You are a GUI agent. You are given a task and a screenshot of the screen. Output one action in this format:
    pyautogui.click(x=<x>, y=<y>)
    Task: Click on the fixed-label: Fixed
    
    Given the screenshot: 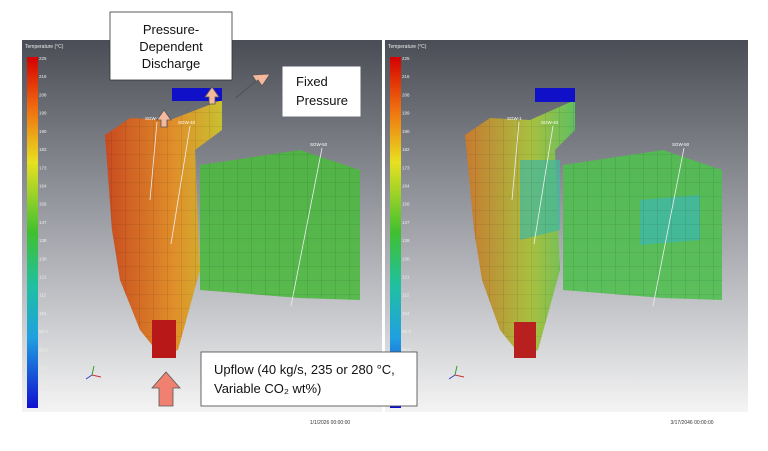 What is the action you would take?
    pyautogui.click(x=312, y=81)
    